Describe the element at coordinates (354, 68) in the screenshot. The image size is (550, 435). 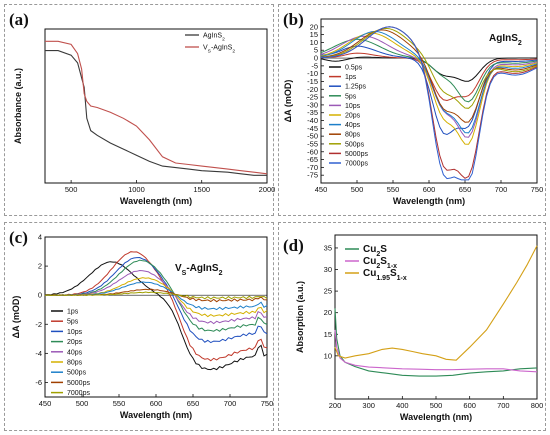
I see `legend-entry: 0.5ps` at that location.